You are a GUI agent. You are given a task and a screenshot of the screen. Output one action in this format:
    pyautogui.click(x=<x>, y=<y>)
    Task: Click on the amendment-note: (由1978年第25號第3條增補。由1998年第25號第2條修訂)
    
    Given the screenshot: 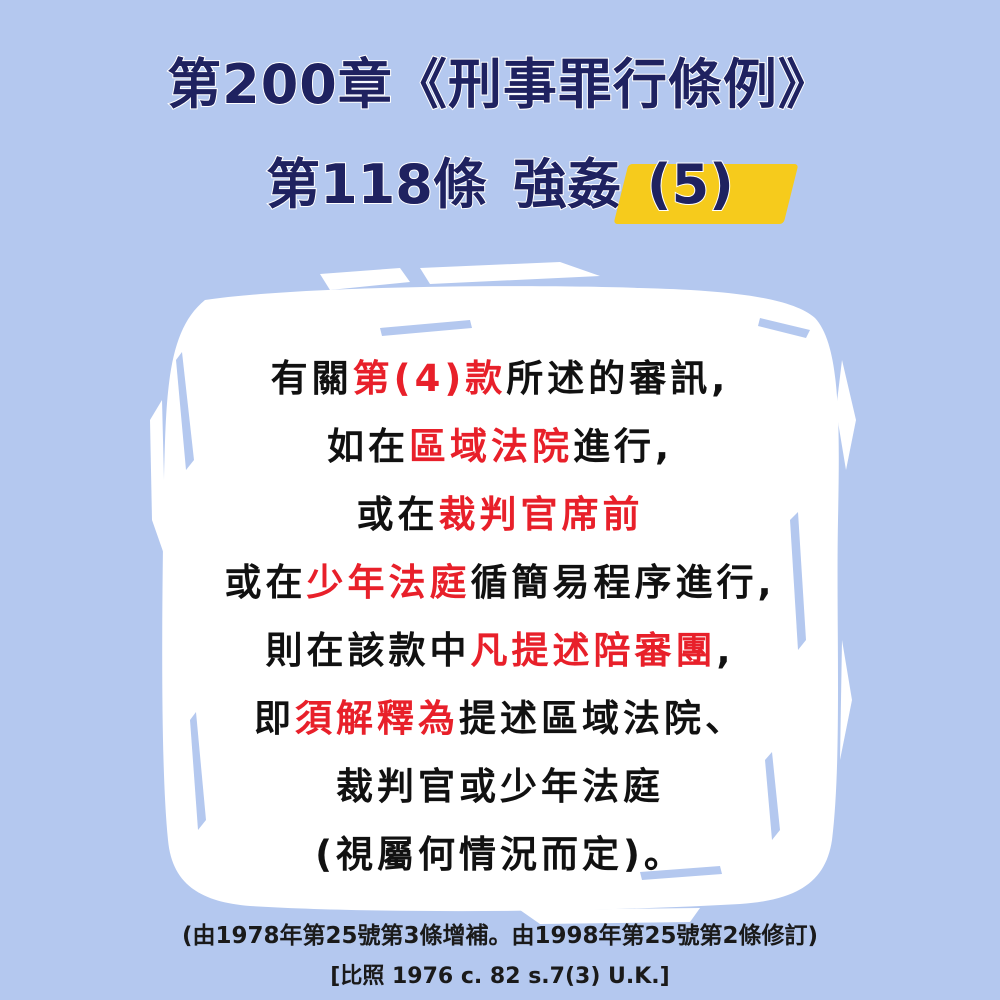 What is the action you would take?
    pyautogui.click(x=500, y=936)
    